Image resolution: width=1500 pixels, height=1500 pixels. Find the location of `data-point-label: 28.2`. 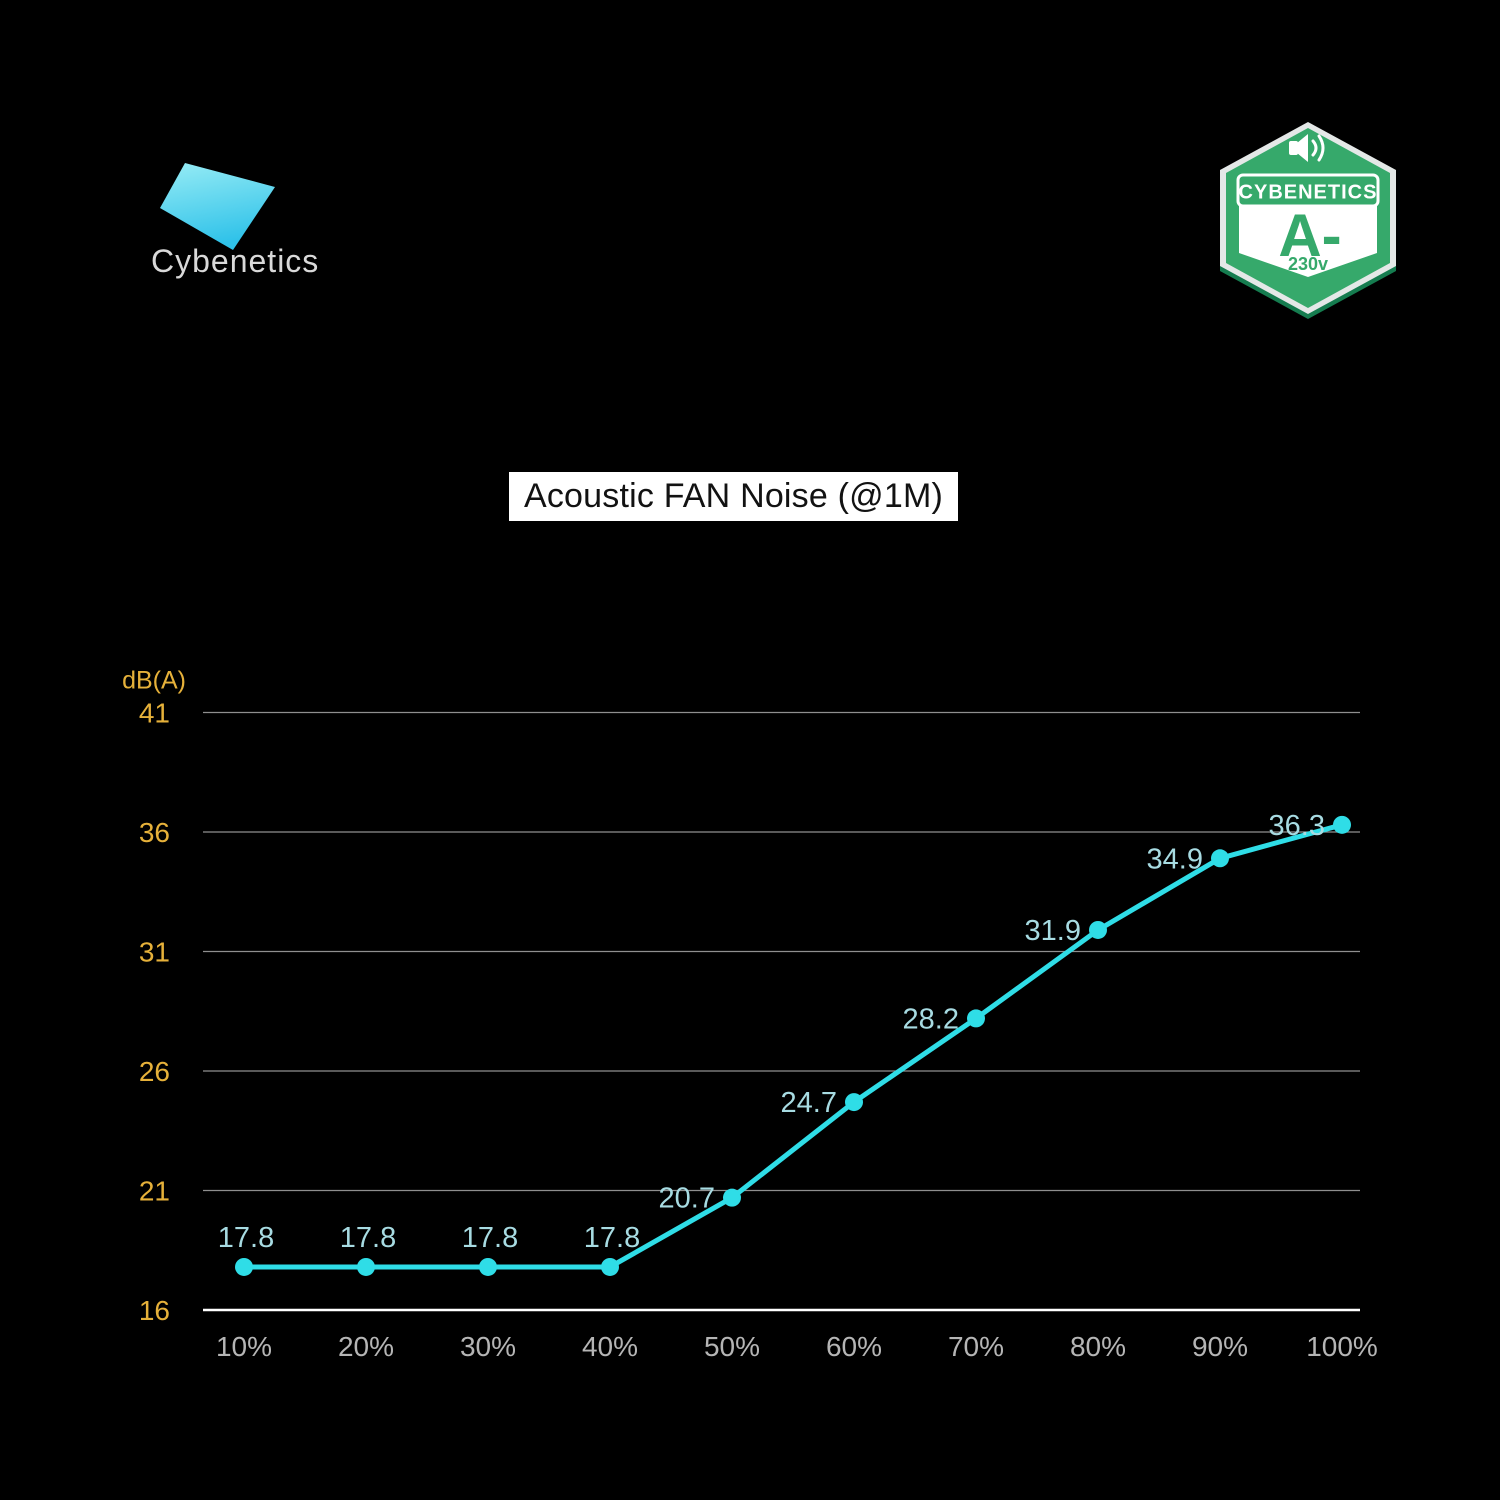

data-point-label: 28.2 is located at coordinates (931, 1019).